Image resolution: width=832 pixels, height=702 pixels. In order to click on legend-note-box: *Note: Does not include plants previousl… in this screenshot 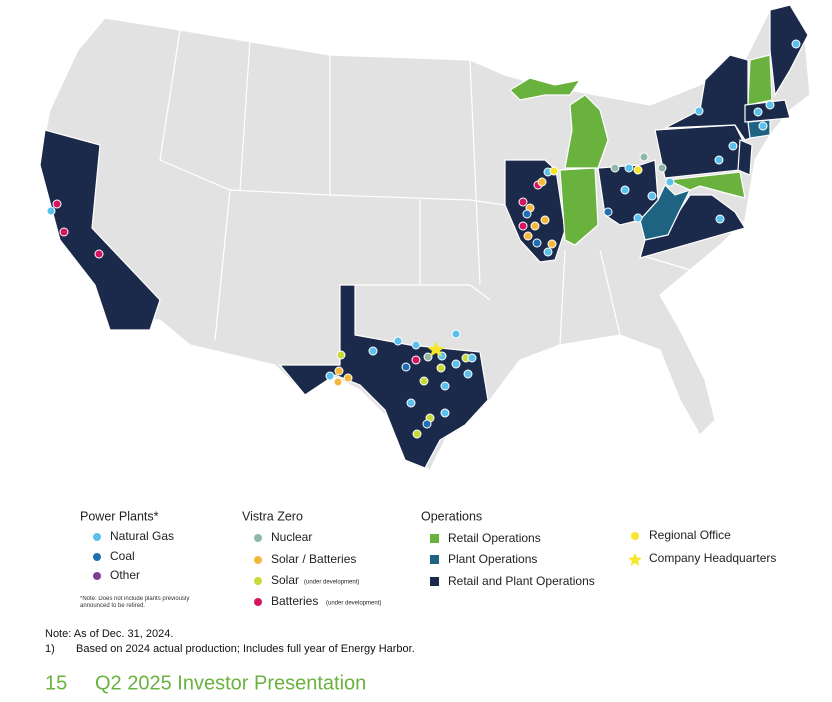, I will do `click(135, 602)`.